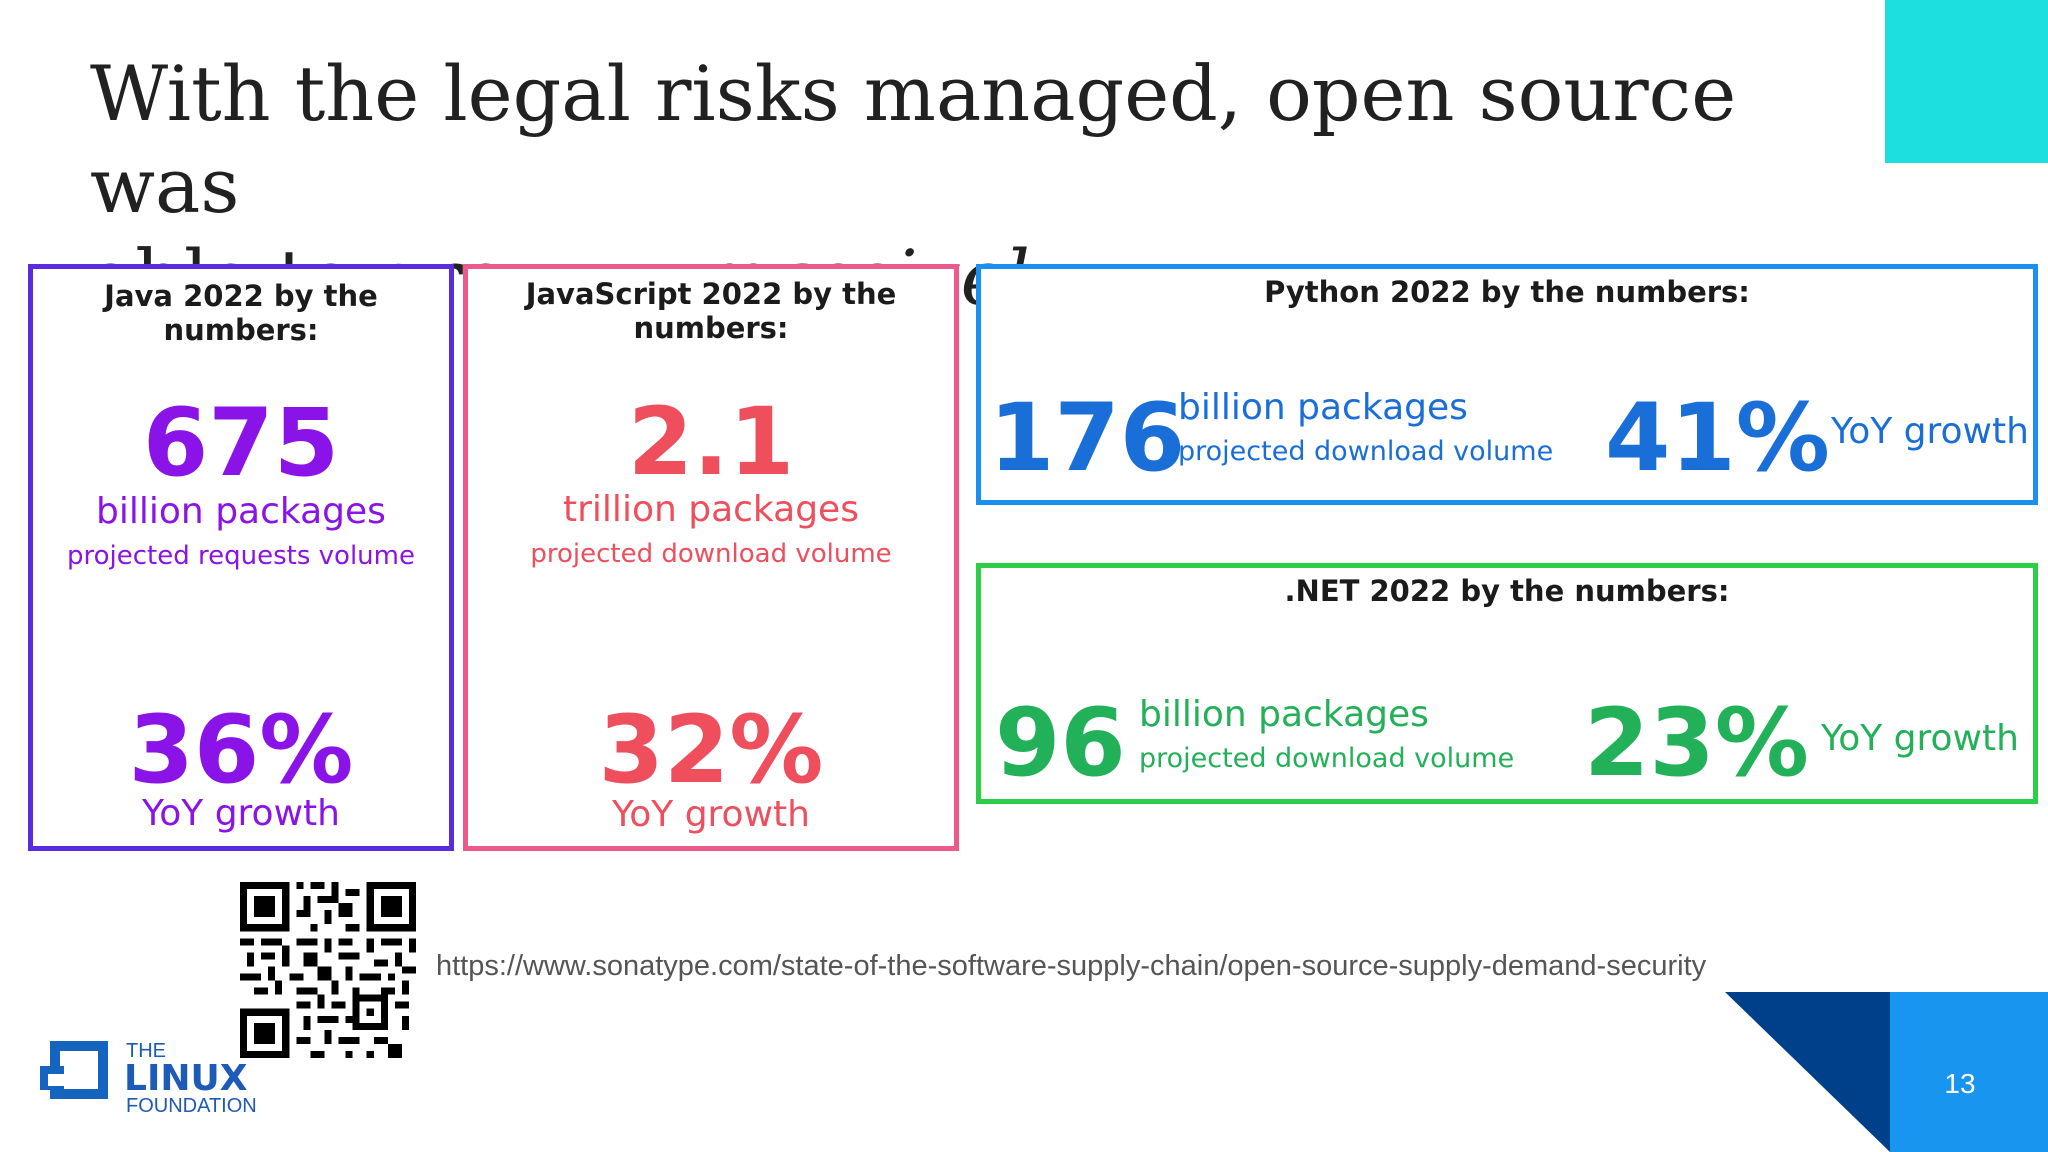 This screenshot has width=2048, height=1152. Describe the element at coordinates (711, 509) in the screenshot. I see `stat-unit: trillion packages` at that location.